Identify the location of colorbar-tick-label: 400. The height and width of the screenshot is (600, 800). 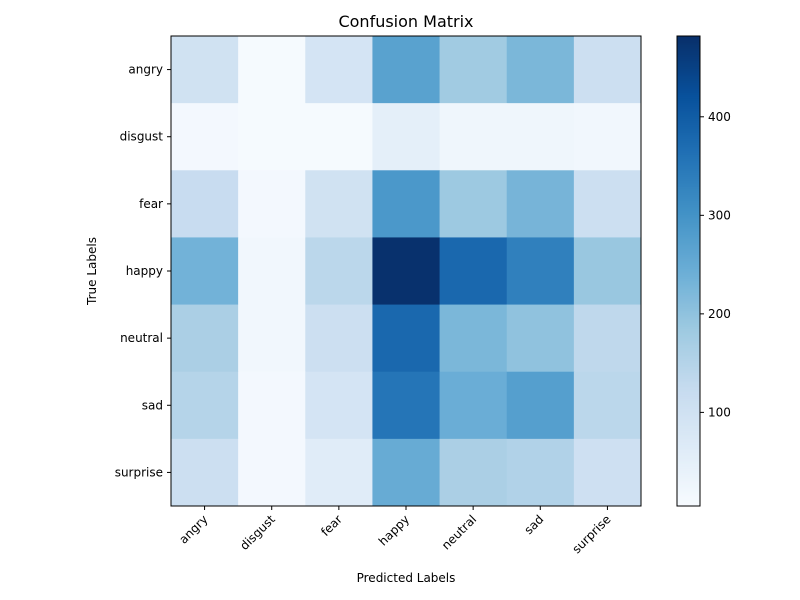
(719, 117).